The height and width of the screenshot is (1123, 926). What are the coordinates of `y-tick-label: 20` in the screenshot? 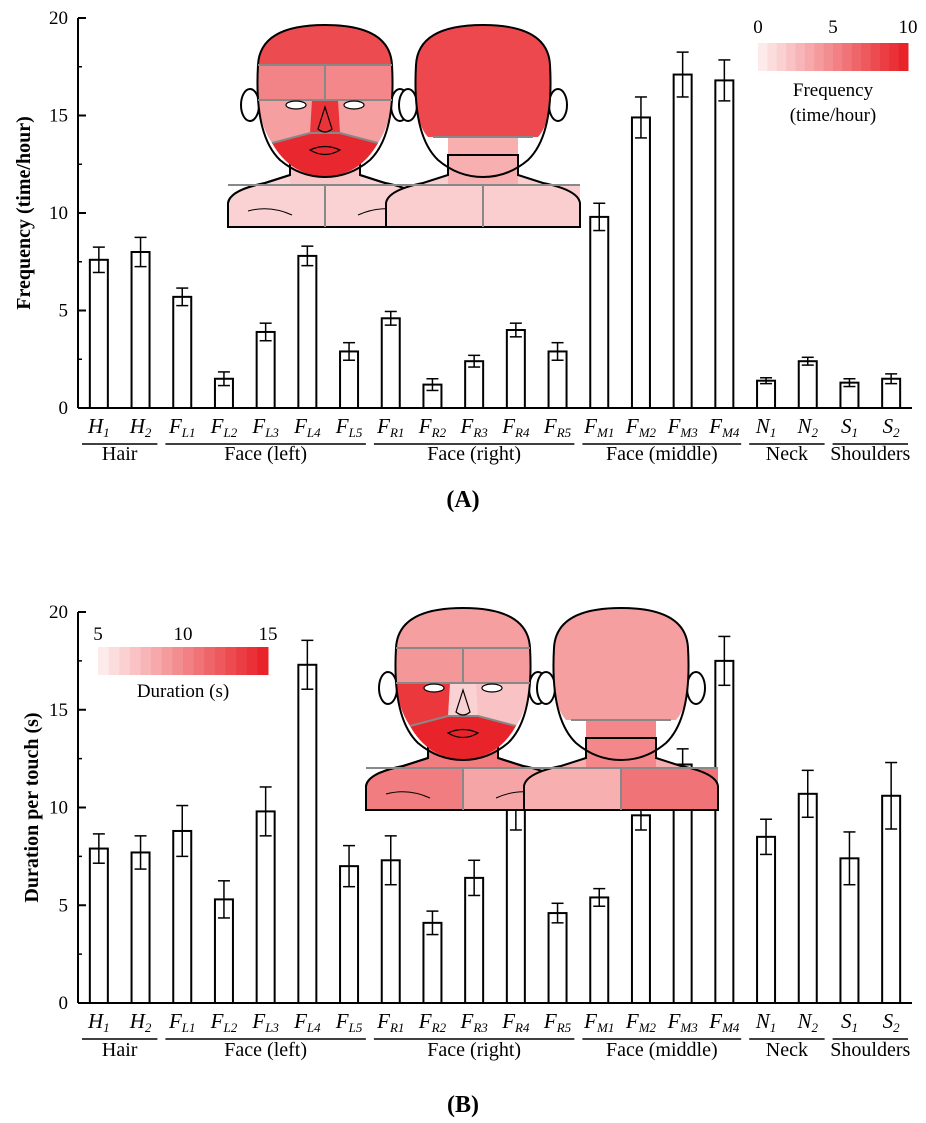 It's located at (58, 18).